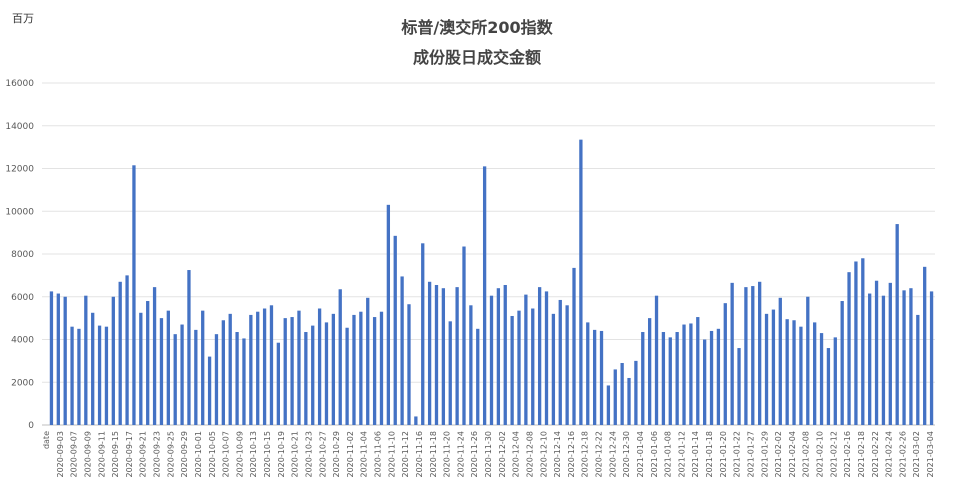 The width and height of the screenshot is (954, 484). Describe the element at coordinates (350, 454) in the screenshot. I see `x-tick-label: 2020-11-02` at that location.